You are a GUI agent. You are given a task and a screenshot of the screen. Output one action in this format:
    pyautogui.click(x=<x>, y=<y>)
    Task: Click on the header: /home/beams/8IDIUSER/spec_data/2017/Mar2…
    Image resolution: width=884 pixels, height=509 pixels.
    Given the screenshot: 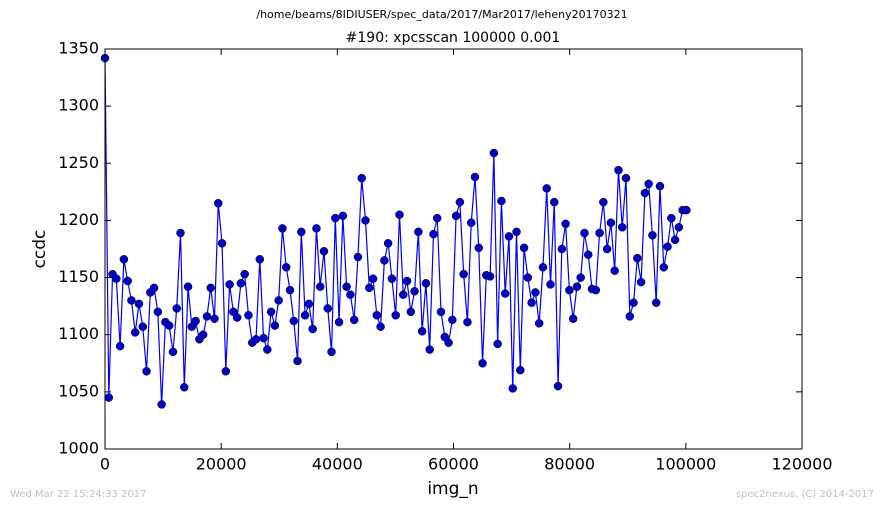 What is the action you would take?
    pyautogui.click(x=441, y=14)
    